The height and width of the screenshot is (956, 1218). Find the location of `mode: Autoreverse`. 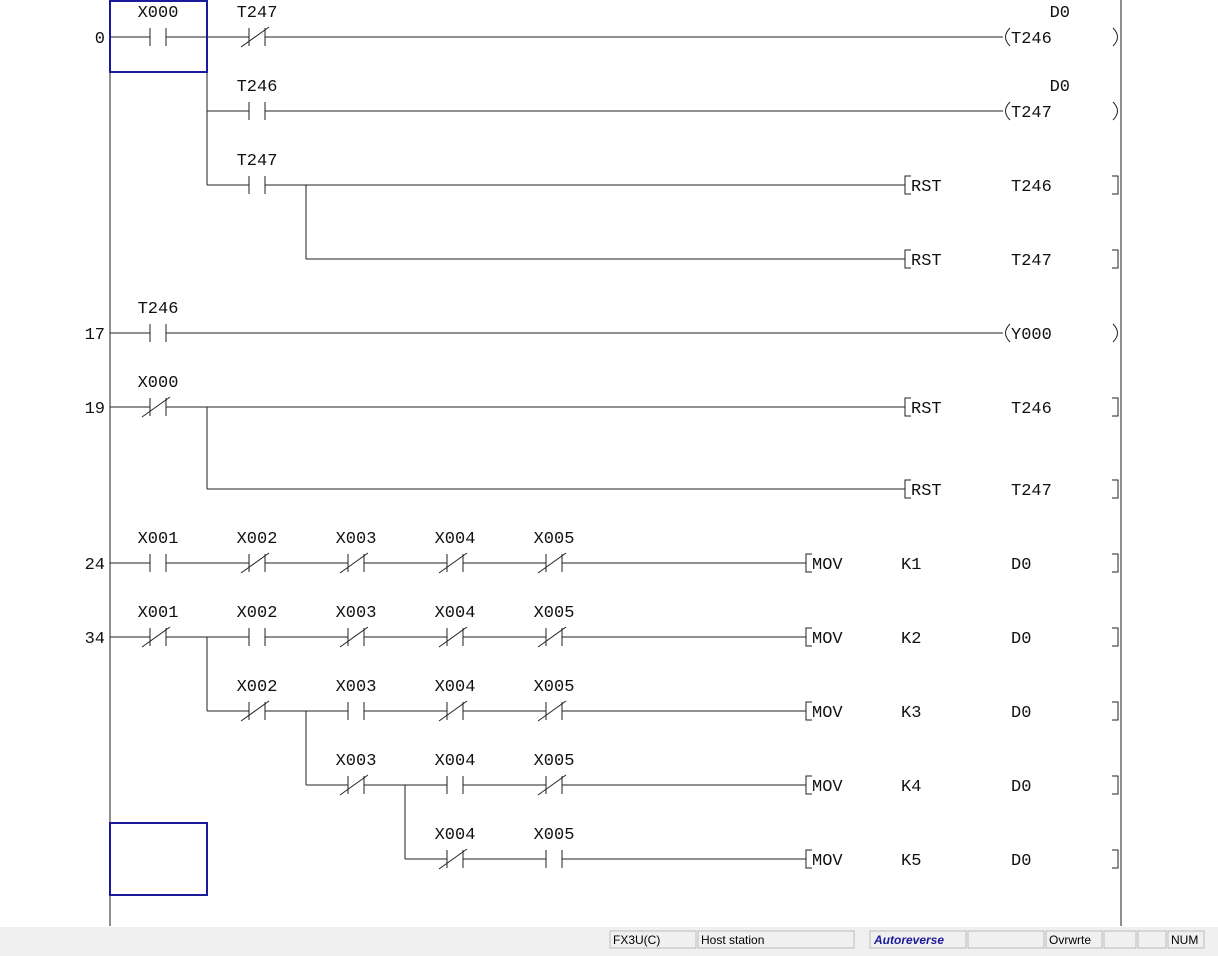

mode: Autoreverse is located at coordinates (908, 940).